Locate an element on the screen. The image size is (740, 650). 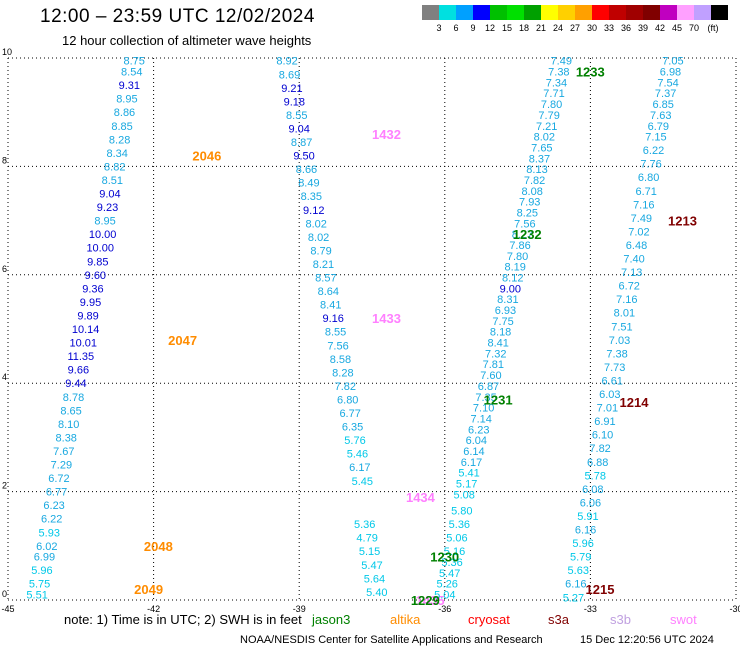
data-point-jason3: 7.71 is located at coordinates (553, 94).